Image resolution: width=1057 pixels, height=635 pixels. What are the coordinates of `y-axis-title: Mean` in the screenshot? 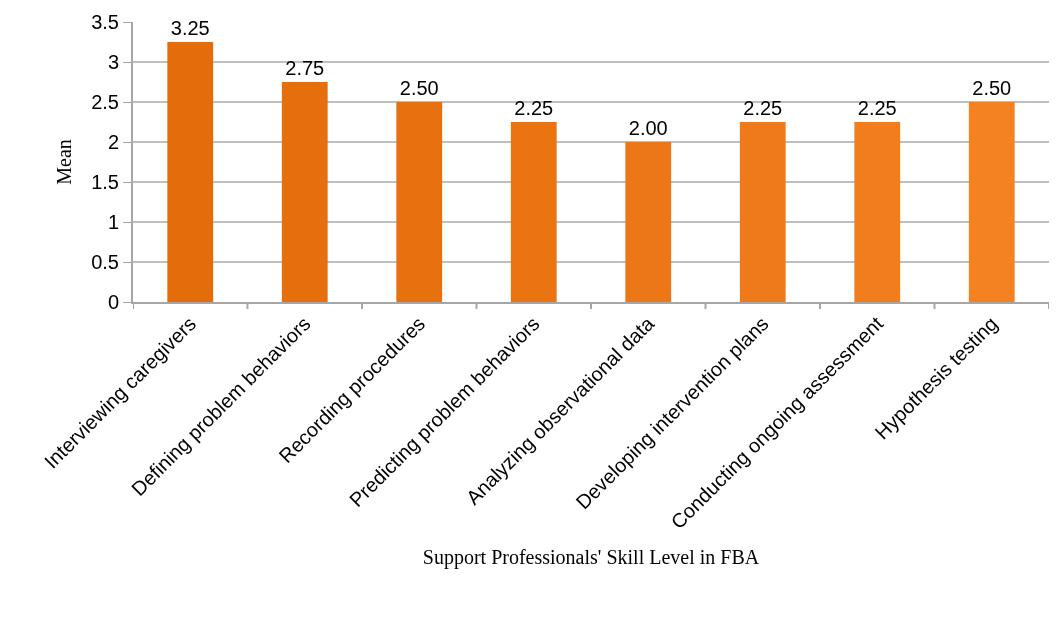 It's located at (64, 162).